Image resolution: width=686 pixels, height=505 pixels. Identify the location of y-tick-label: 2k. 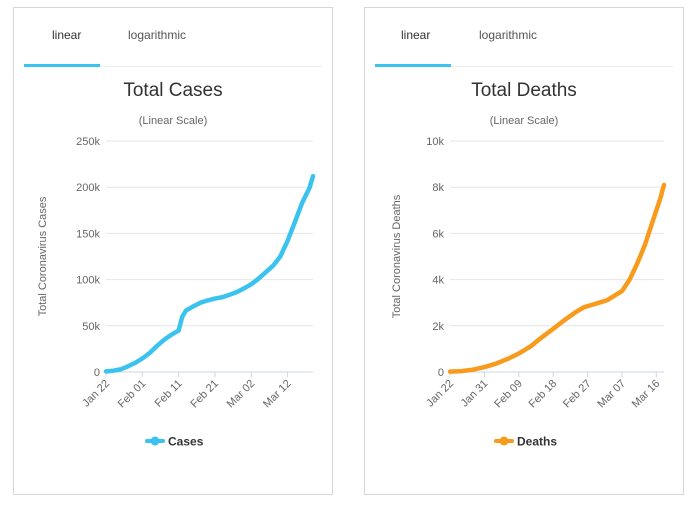
(438, 327).